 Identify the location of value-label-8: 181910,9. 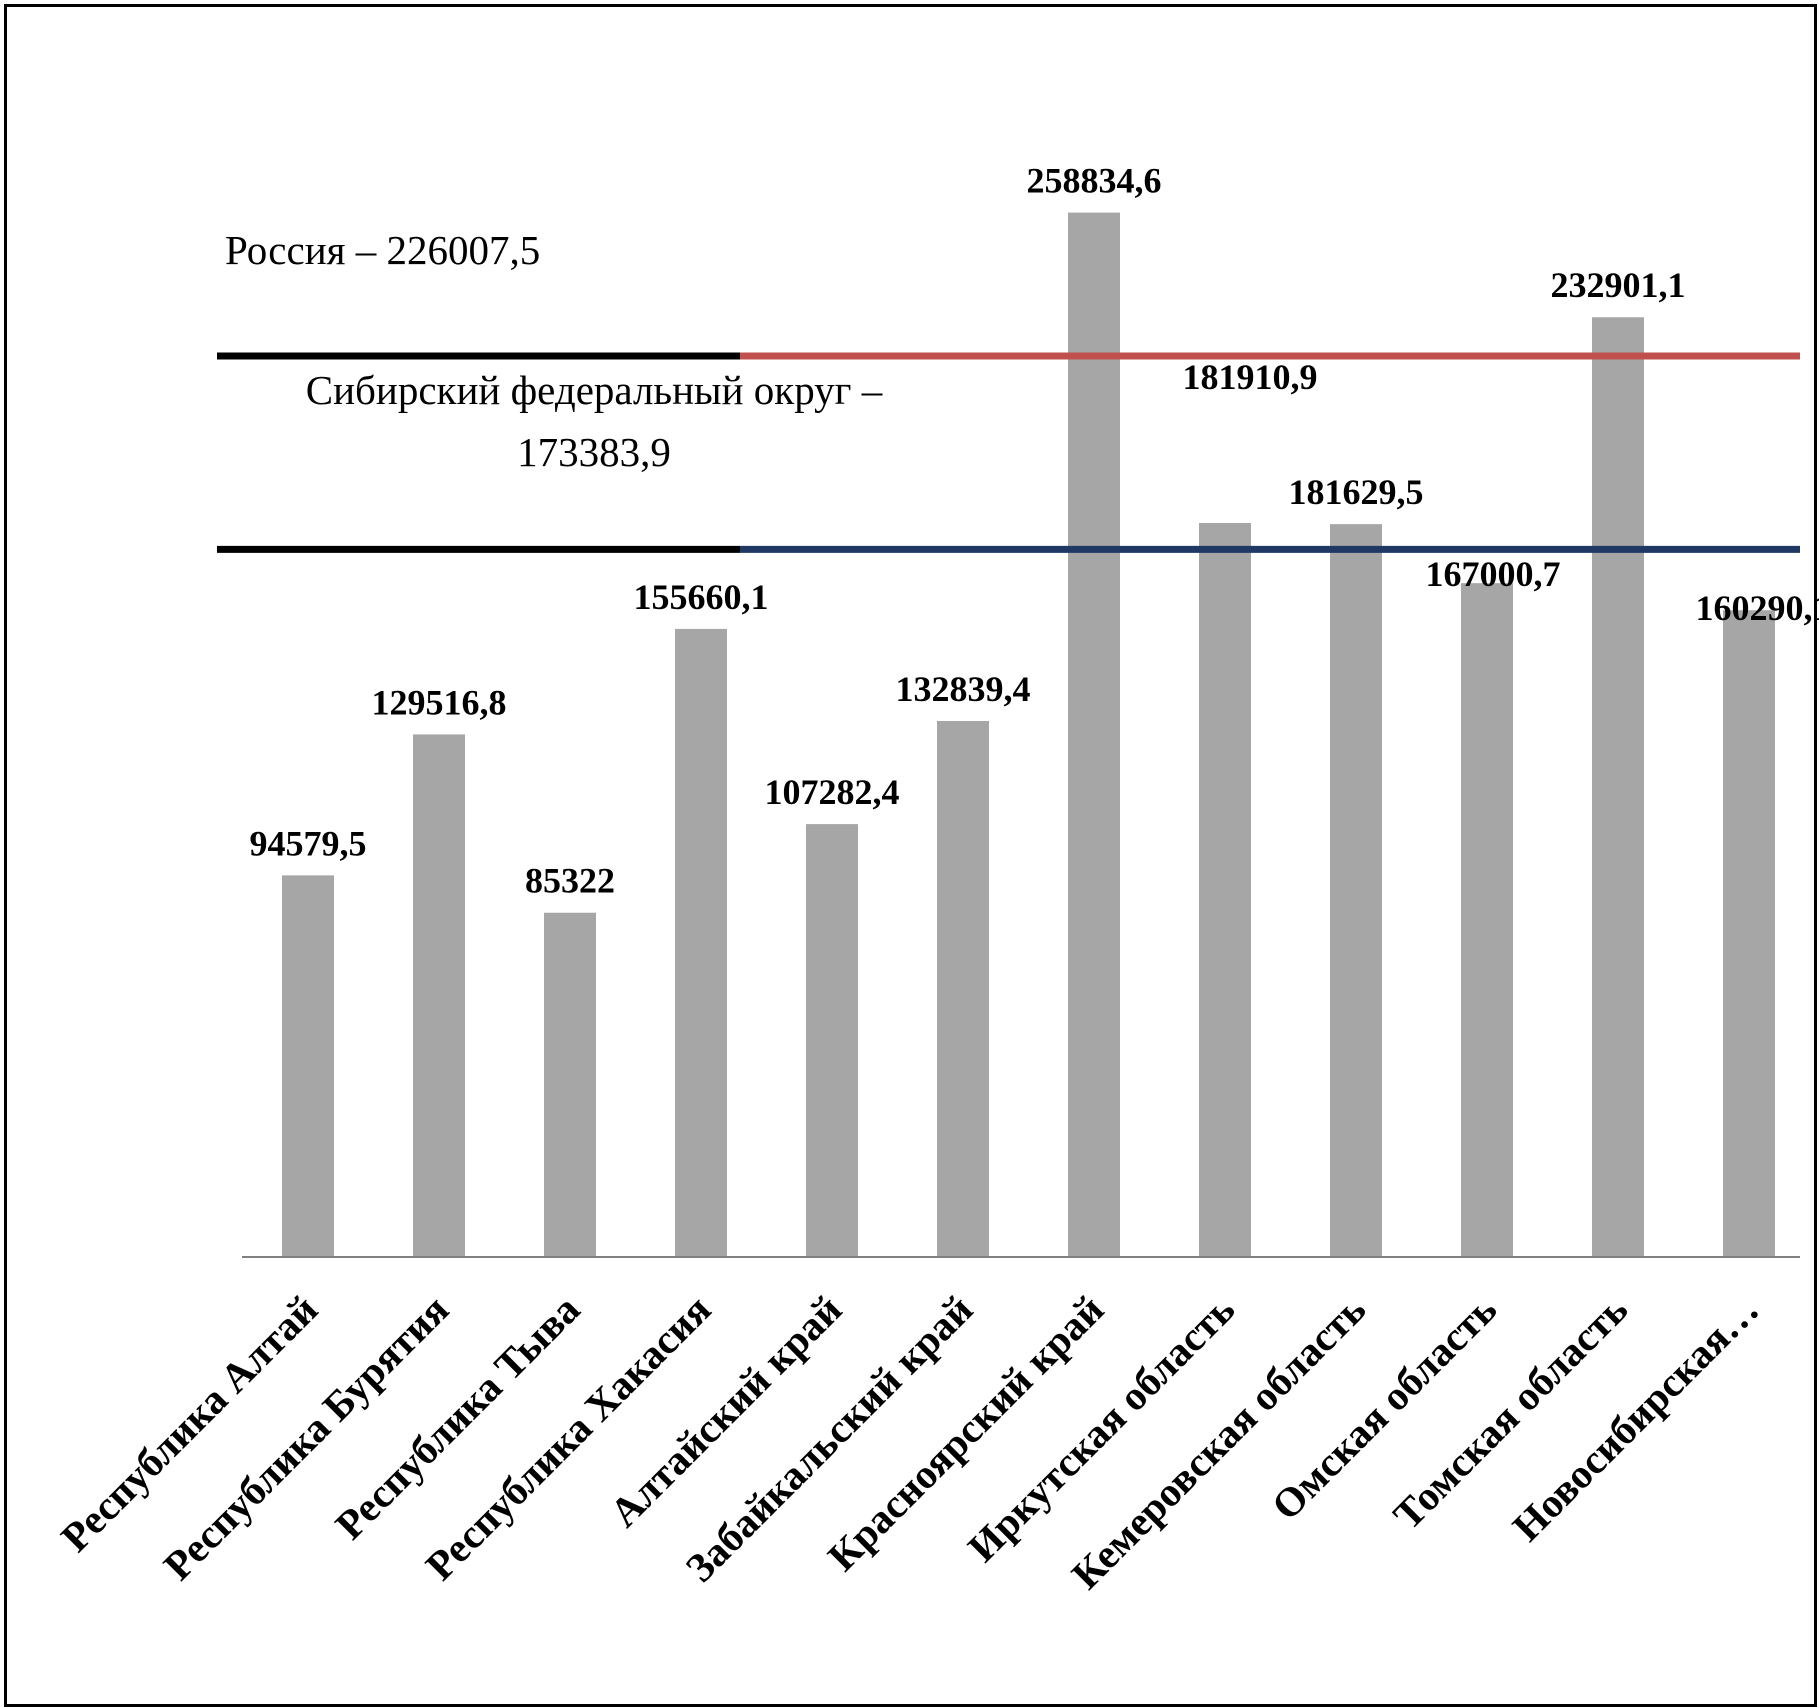
(1250, 377).